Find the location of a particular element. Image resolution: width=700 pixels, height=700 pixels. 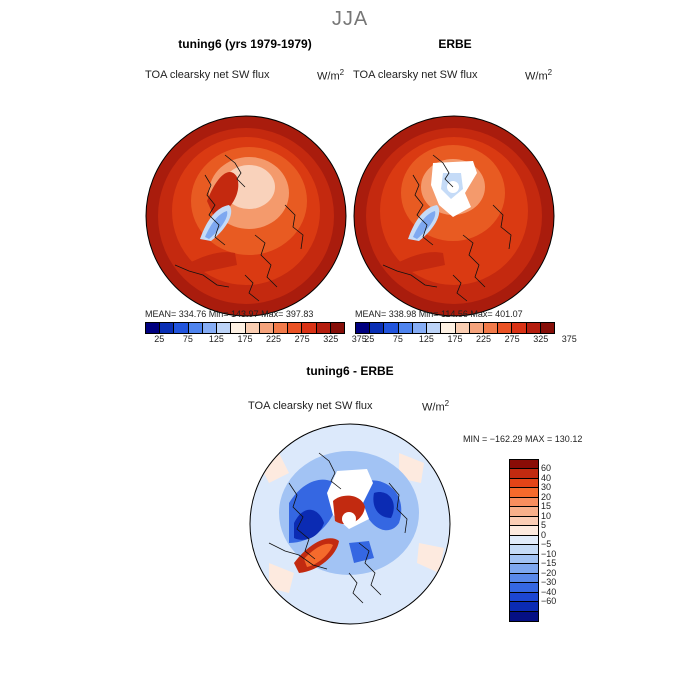

colorbar-tick-label: 30 is located at coordinates (546, 487).